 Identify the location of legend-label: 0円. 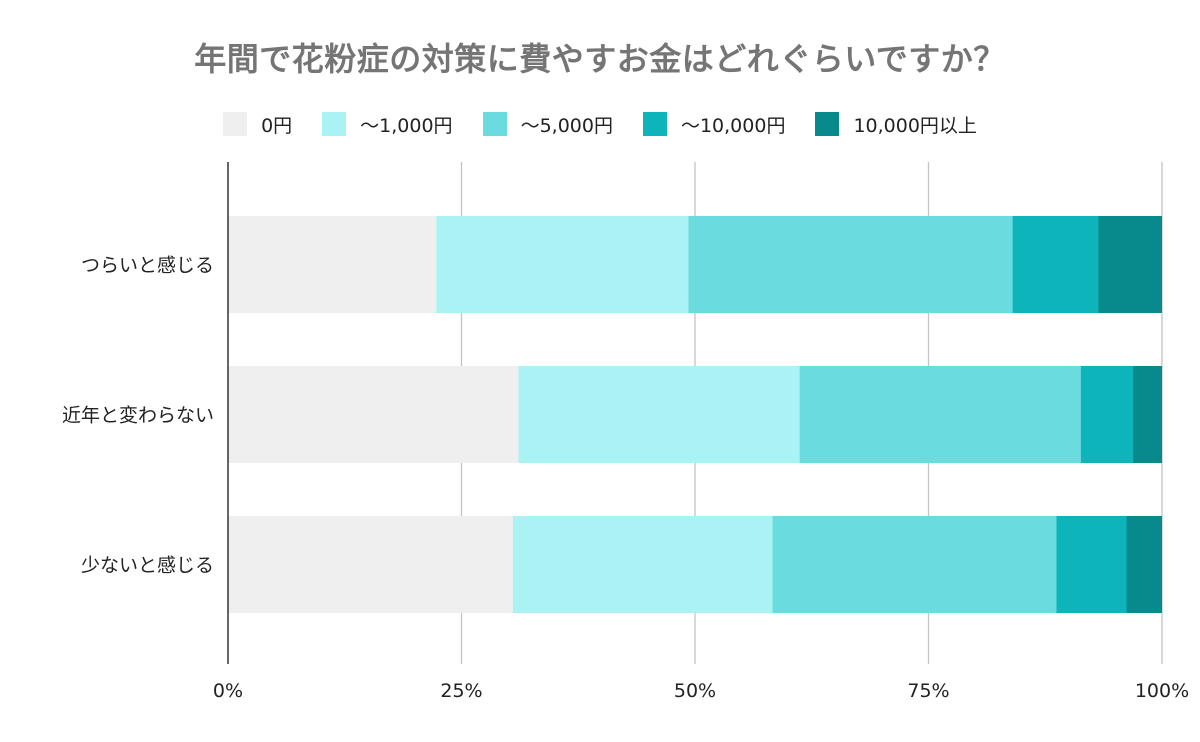
(277, 125).